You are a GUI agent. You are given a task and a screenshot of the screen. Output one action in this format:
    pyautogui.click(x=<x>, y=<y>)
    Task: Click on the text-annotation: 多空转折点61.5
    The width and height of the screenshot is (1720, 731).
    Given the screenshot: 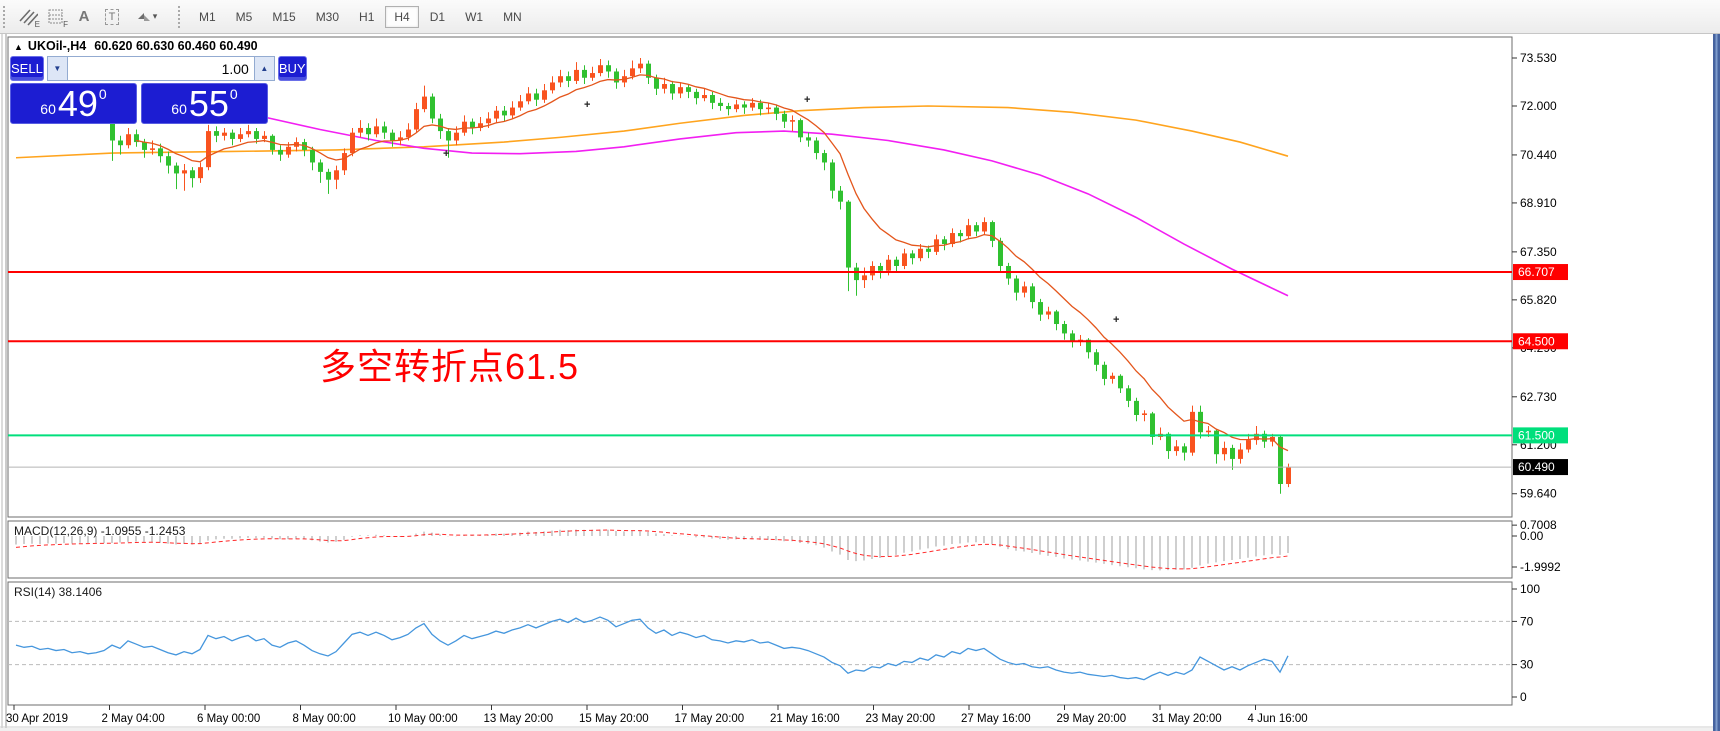 What is the action you would take?
    pyautogui.click(x=450, y=366)
    